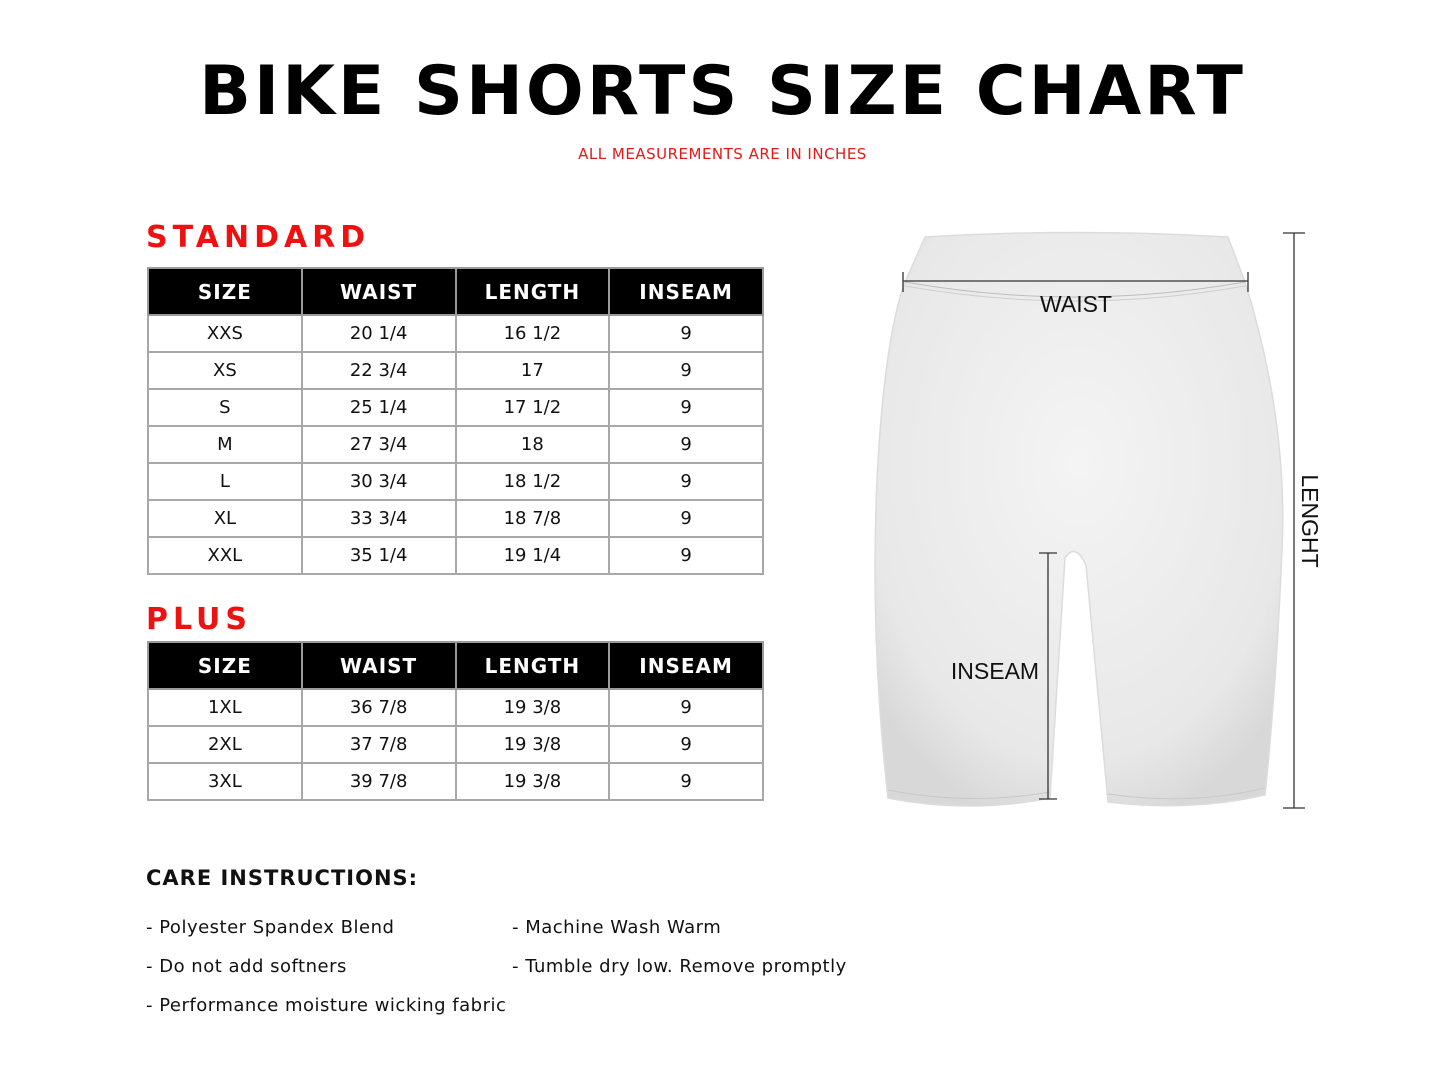 The image size is (1445, 1087). What do you see at coordinates (679, 966) in the screenshot?
I see `care-item: - Tumble dry low. Remove promptly` at bounding box center [679, 966].